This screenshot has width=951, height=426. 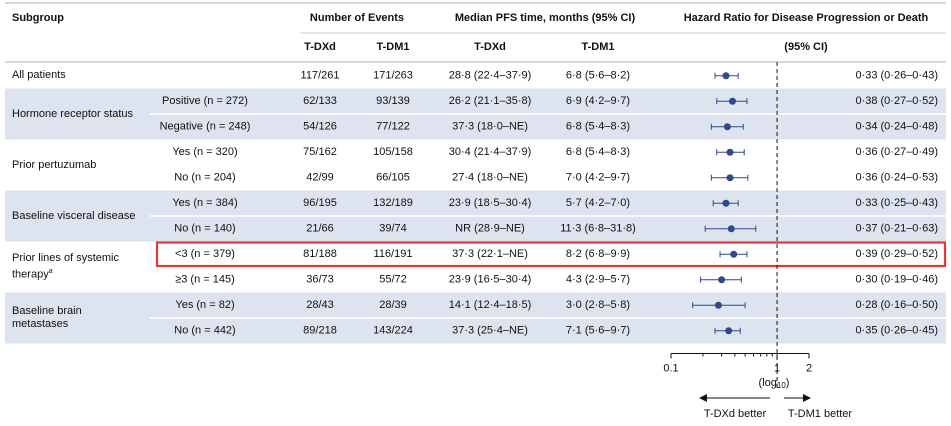 I want to click on cell: 55/72, so click(x=393, y=280).